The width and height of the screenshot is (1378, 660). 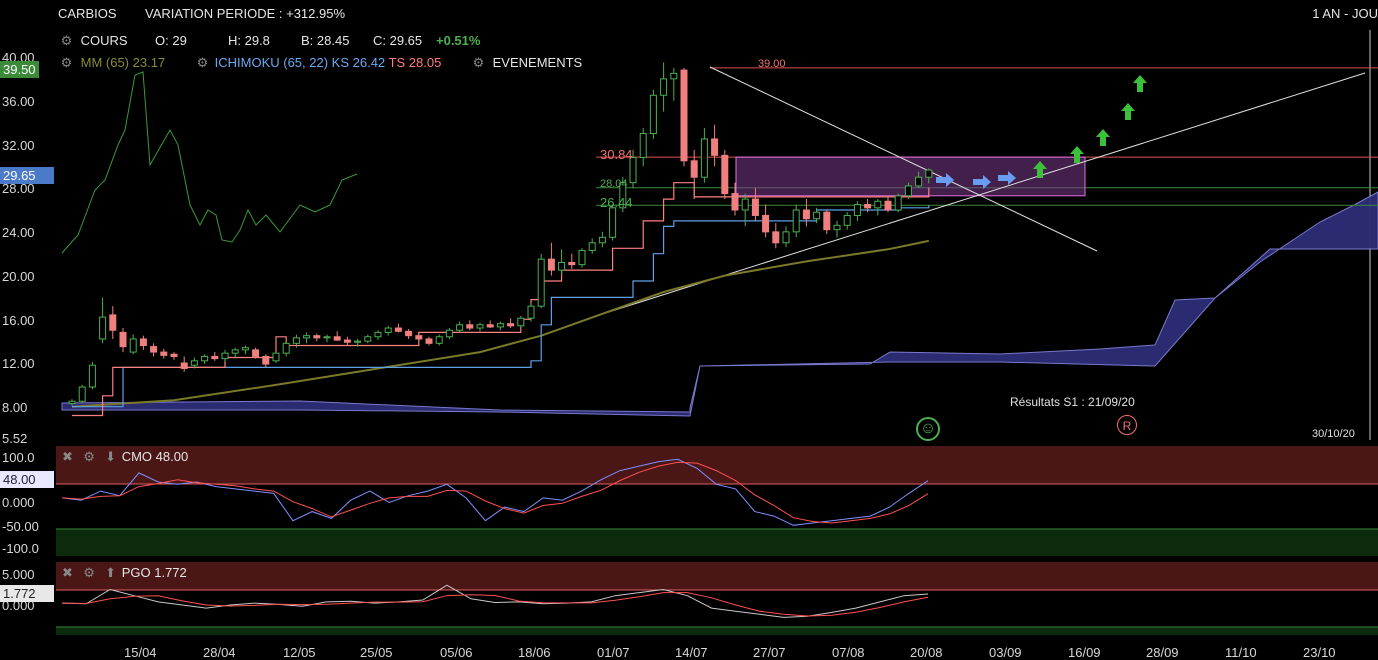 I want to click on date-tick-label: 11/10, so click(x=1241, y=652).